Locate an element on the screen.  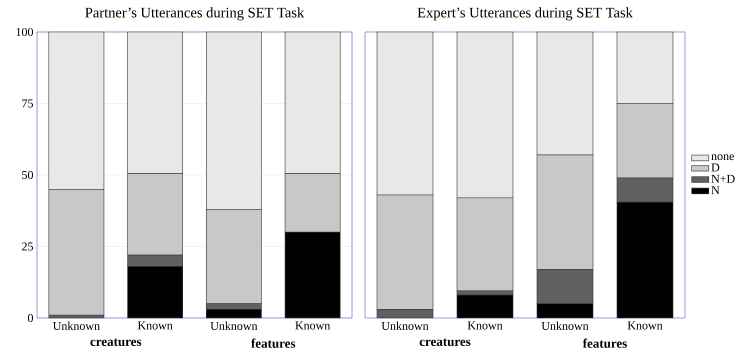
chart-title: Partner’s Utterances during SET Task is located at coordinates (194, 13).